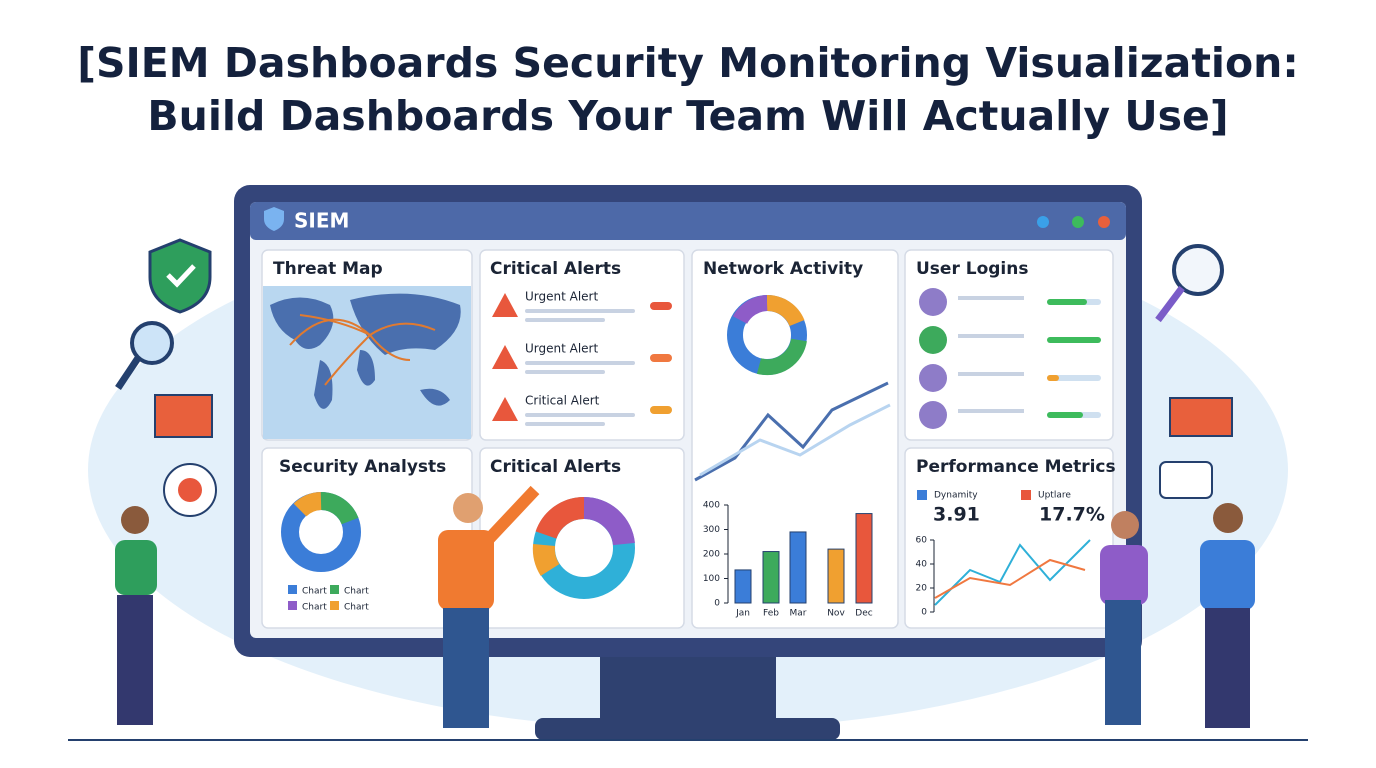 This screenshot has width=1376, height=768. What do you see at coordinates (711, 530) in the screenshot?
I see `y-tick-label: 300` at bounding box center [711, 530].